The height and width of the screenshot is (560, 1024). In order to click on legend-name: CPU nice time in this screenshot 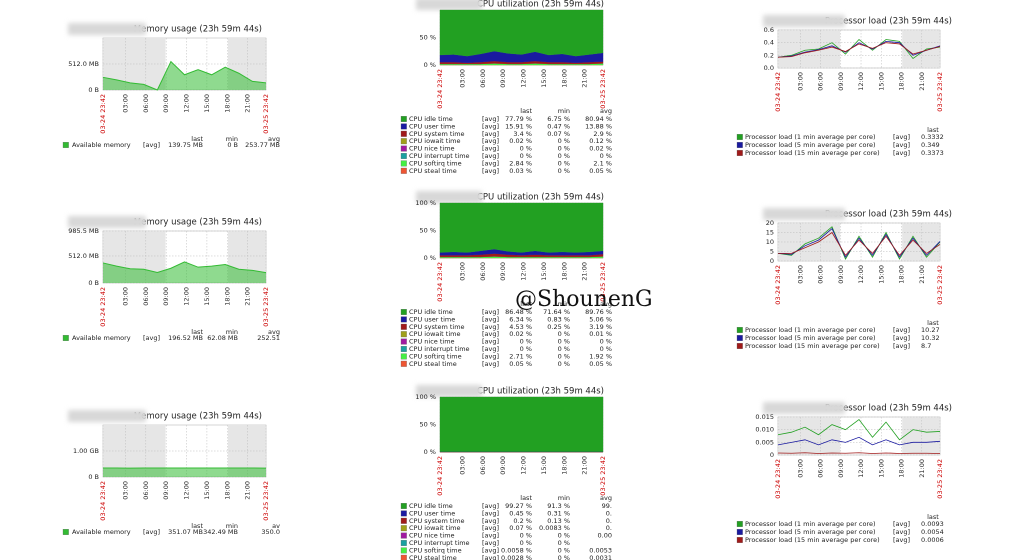, I will do `click(432, 536)`.